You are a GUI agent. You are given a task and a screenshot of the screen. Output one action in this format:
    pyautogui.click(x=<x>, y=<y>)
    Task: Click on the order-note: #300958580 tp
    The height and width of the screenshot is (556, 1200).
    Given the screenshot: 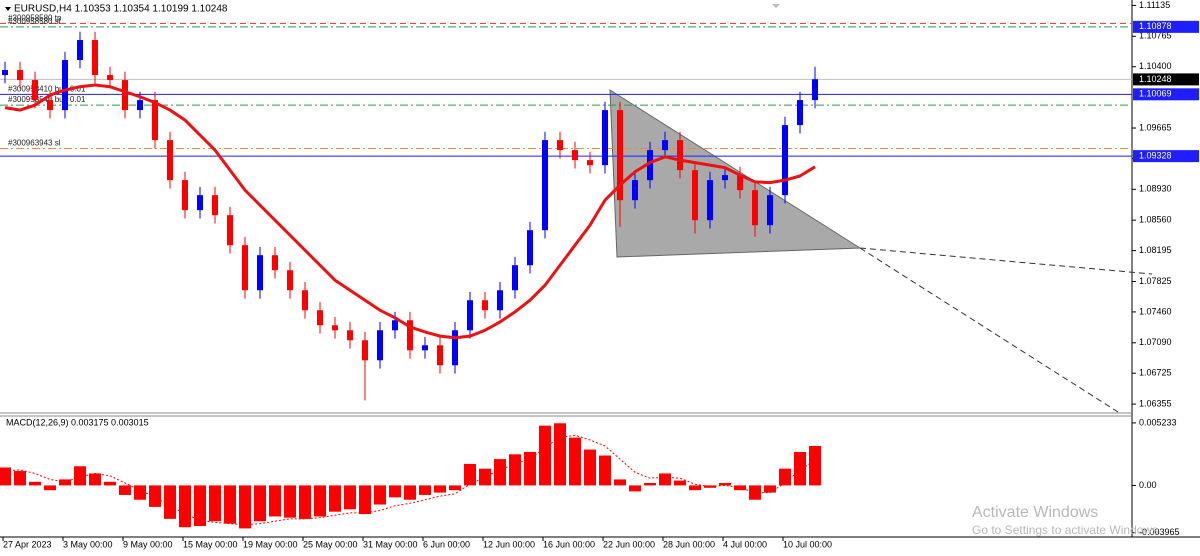 What is the action you would take?
    pyautogui.click(x=35, y=17)
    